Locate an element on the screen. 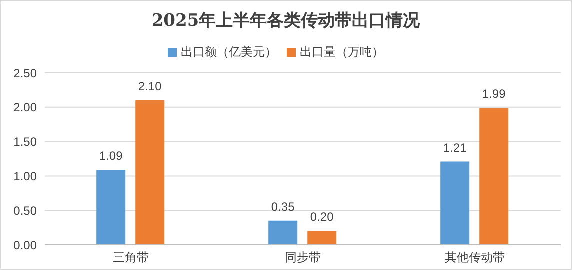 The height and width of the screenshot is (270, 572). legend-label: 出口额（亿美元） is located at coordinates (229, 52).